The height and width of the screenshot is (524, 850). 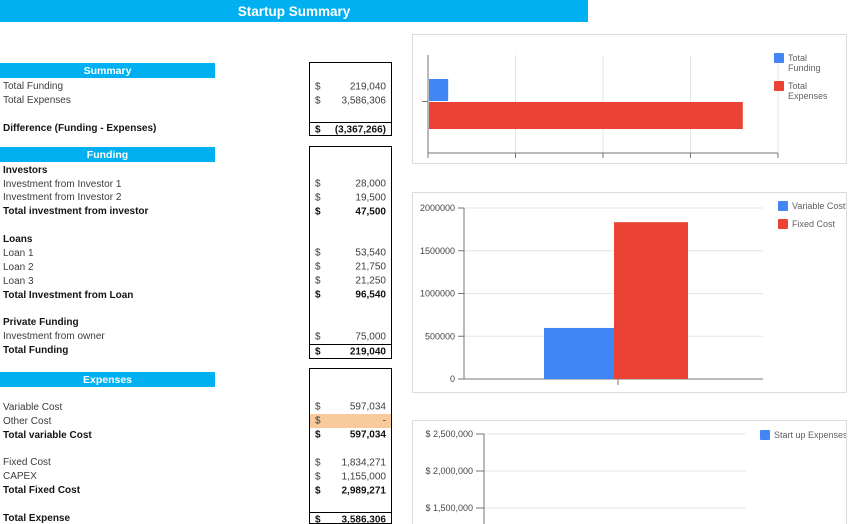 What do you see at coordinates (350, 337) in the screenshot?
I see `value-cell-investment-from-owner: $75,000` at bounding box center [350, 337].